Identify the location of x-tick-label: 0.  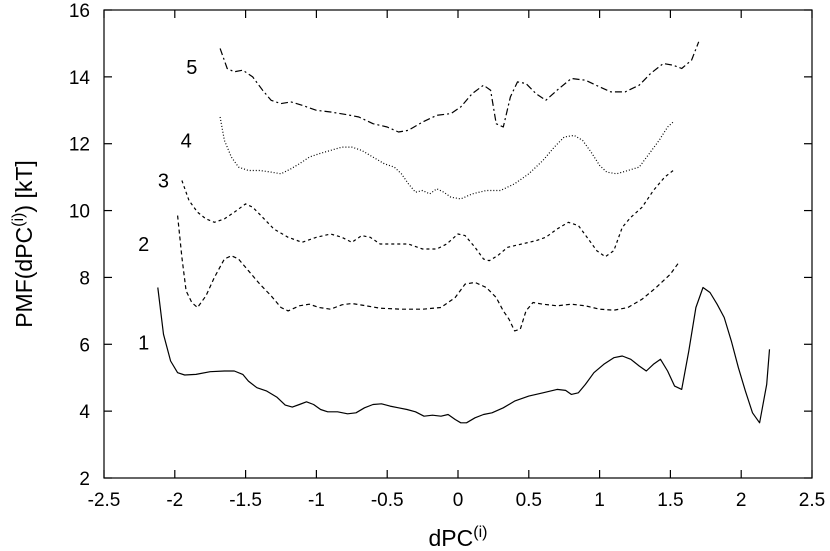
(458, 500).